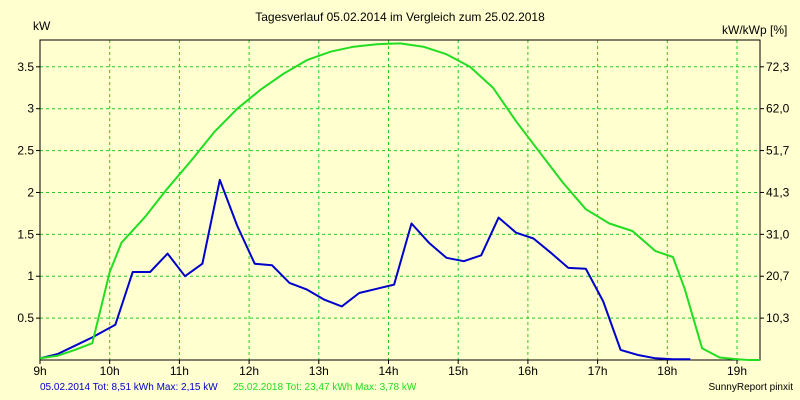 The image size is (800, 400). What do you see at coordinates (30, 109) in the screenshot?
I see `y-tick-label: 3` at bounding box center [30, 109].